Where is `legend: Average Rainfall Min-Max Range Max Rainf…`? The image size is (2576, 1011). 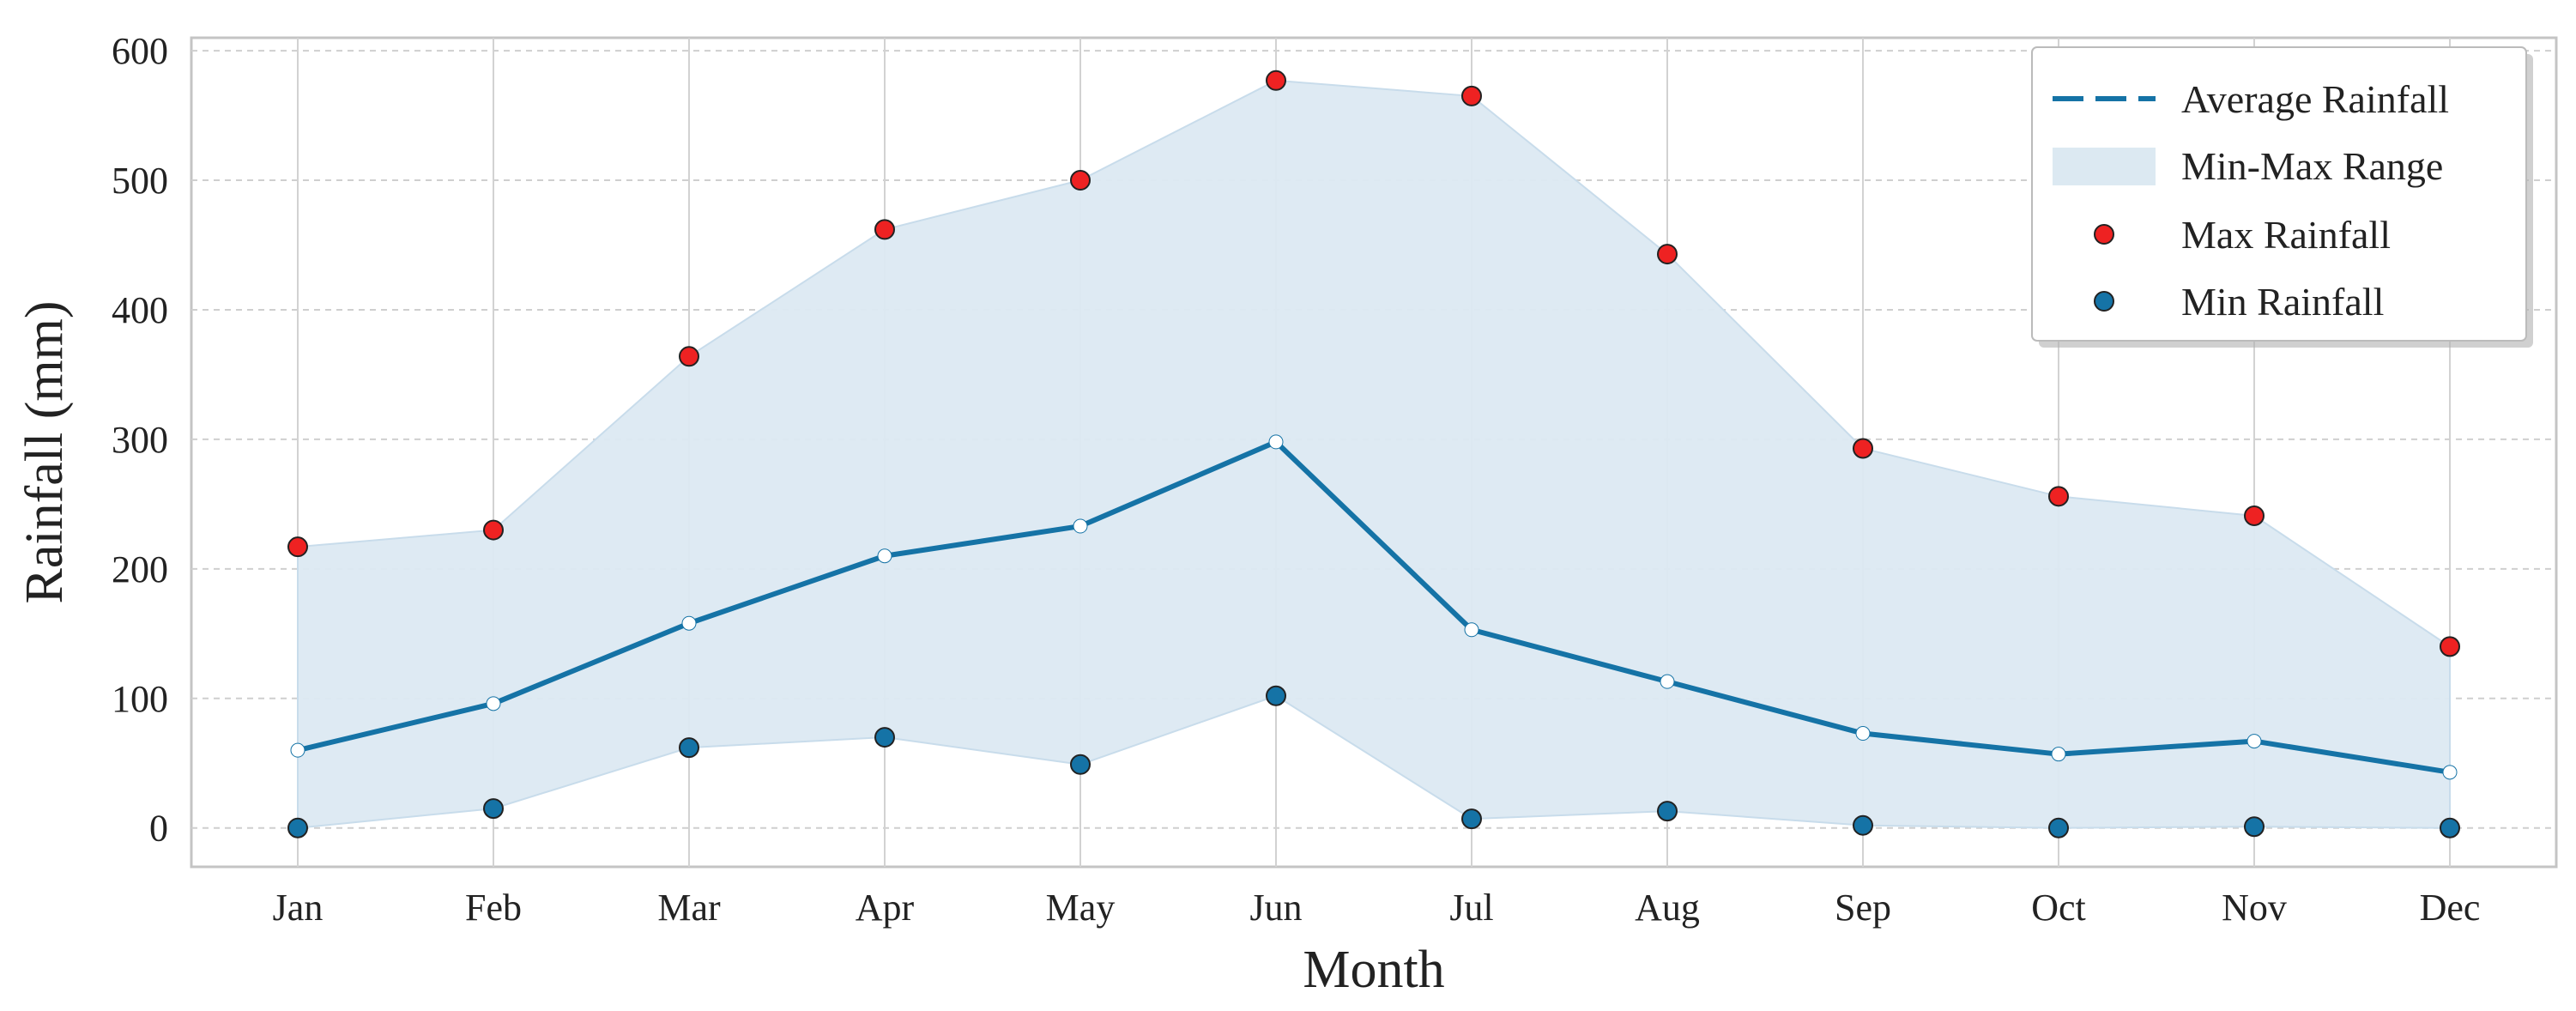
legend: Average Rainfall Min-Max Range Max Rainf… is located at coordinates (2282, 197).